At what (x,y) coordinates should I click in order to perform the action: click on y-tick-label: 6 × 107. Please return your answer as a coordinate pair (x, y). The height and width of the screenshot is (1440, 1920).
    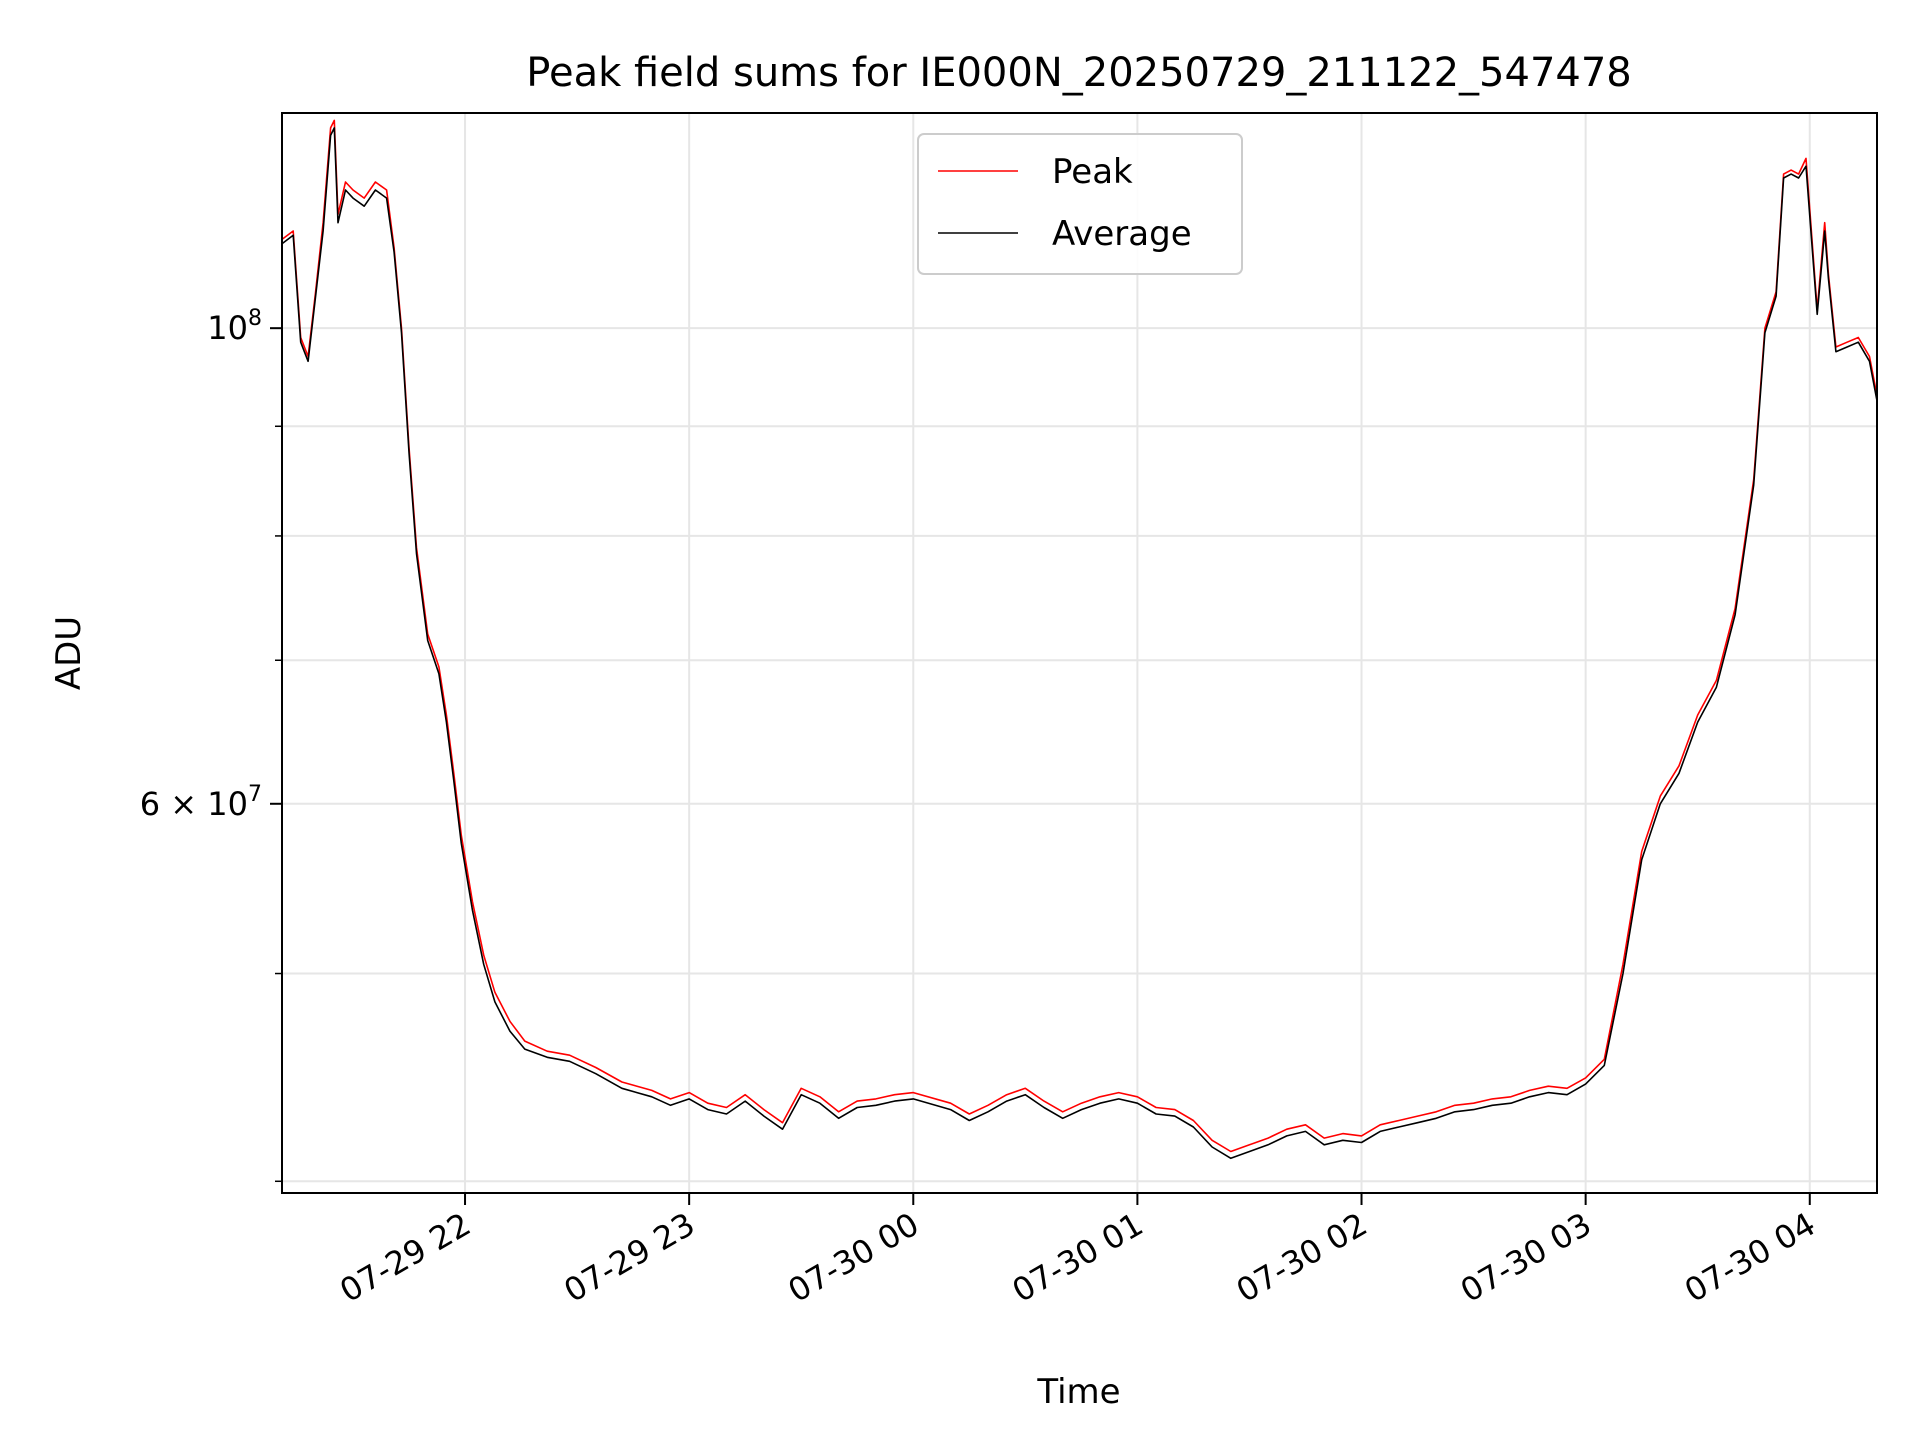
    Looking at the image, I should click on (201, 802).